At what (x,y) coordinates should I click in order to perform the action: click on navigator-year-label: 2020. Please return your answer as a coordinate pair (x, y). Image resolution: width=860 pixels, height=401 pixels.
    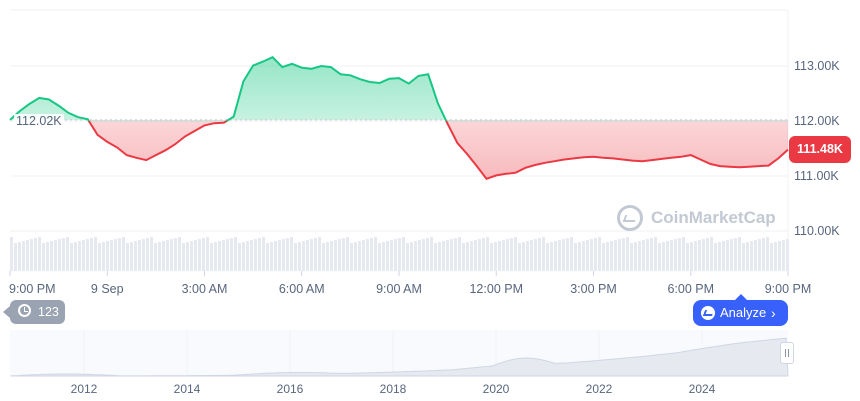
    Looking at the image, I should click on (496, 389).